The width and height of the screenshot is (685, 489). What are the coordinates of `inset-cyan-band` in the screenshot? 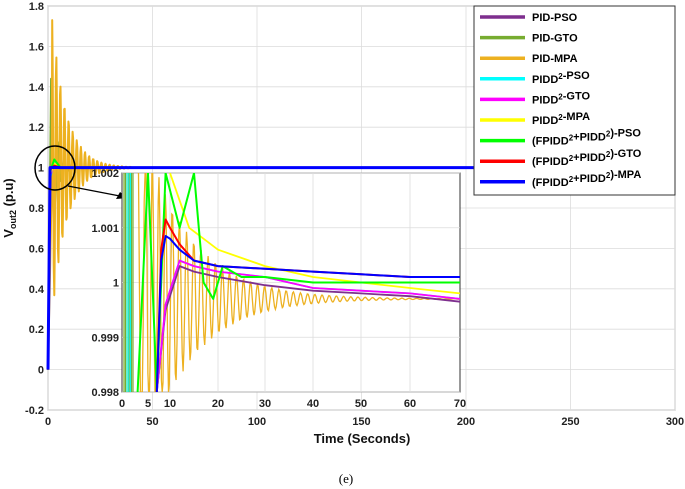 It's located at (129, 282).